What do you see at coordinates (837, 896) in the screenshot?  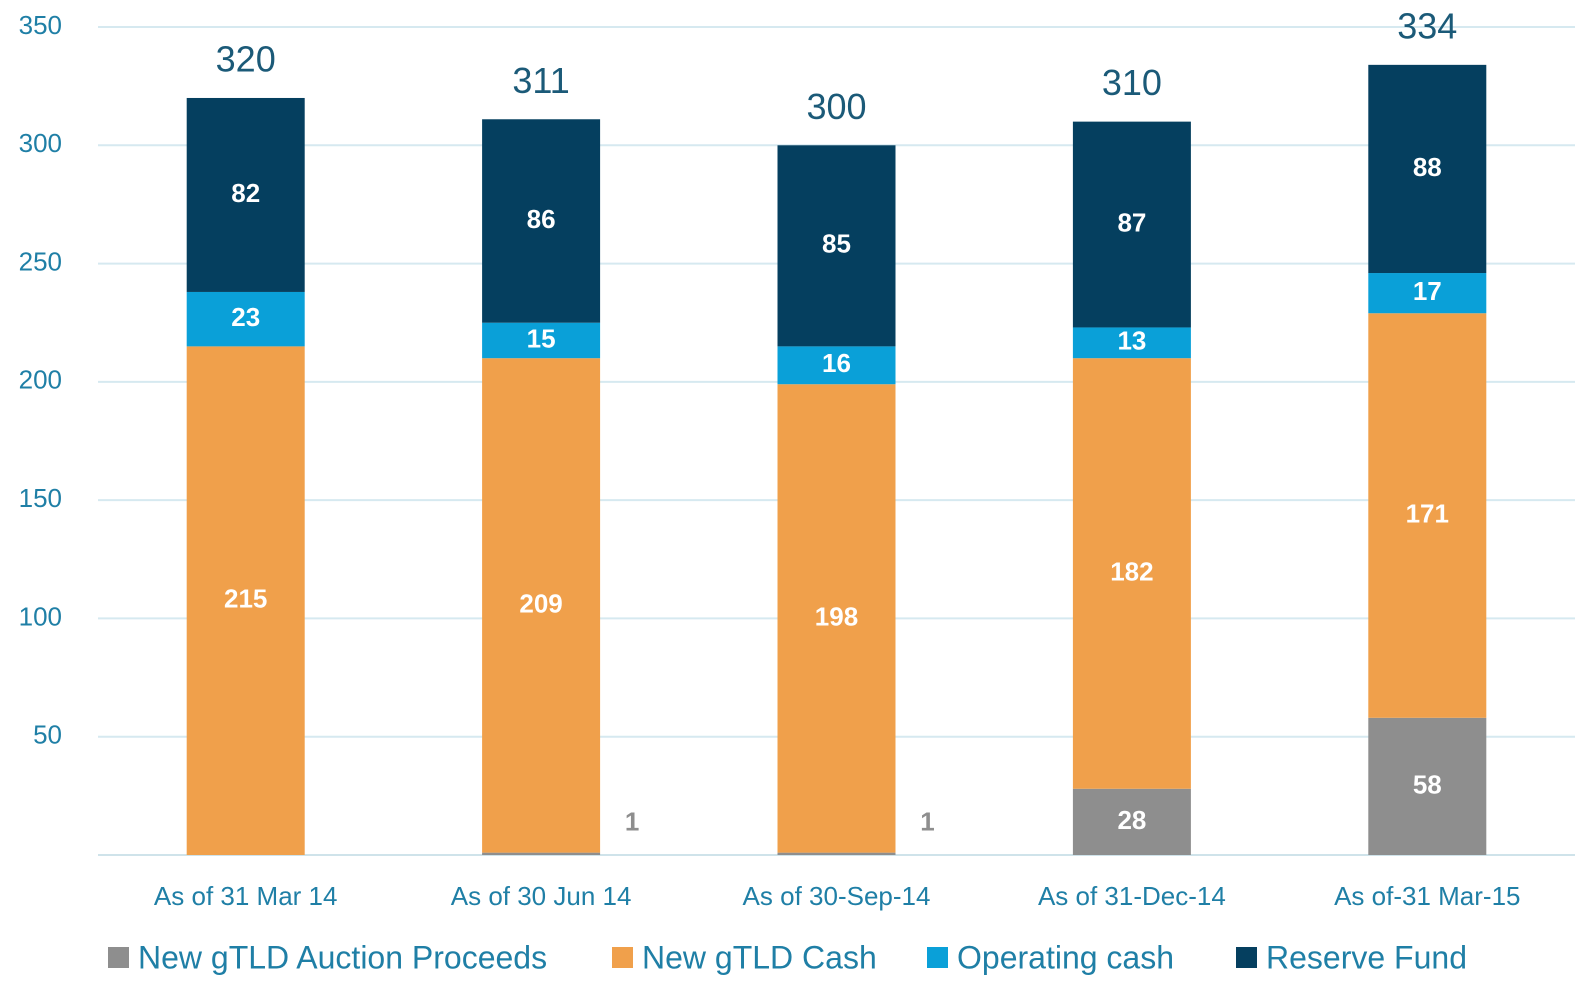 I see `x-tick-label: As of 30-Sep-14` at bounding box center [837, 896].